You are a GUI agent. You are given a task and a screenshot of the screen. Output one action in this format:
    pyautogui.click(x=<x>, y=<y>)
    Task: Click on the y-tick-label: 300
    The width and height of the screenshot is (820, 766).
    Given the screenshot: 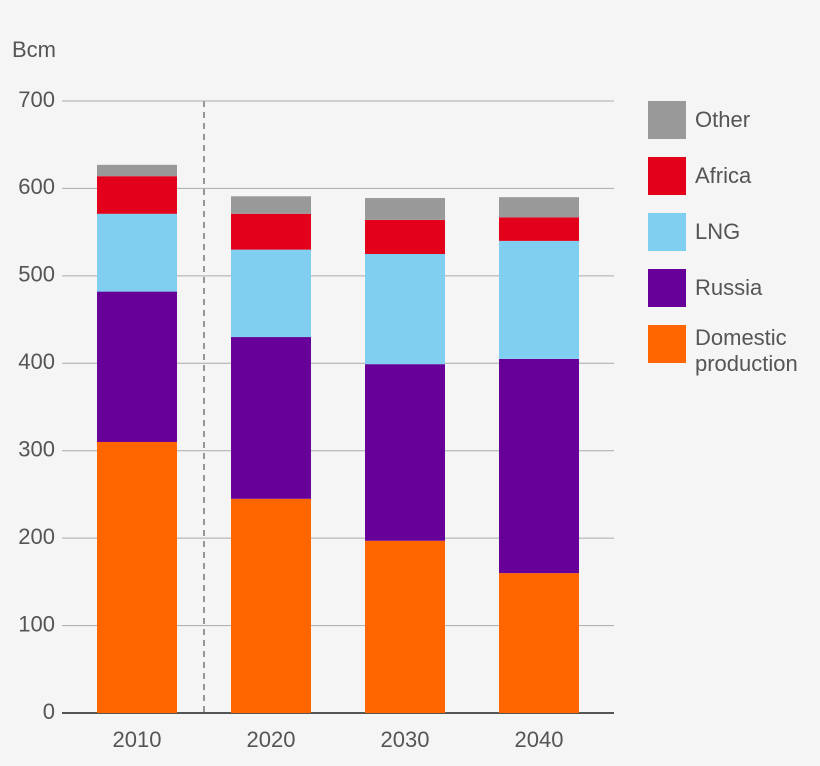 What is the action you would take?
    pyautogui.click(x=36, y=449)
    